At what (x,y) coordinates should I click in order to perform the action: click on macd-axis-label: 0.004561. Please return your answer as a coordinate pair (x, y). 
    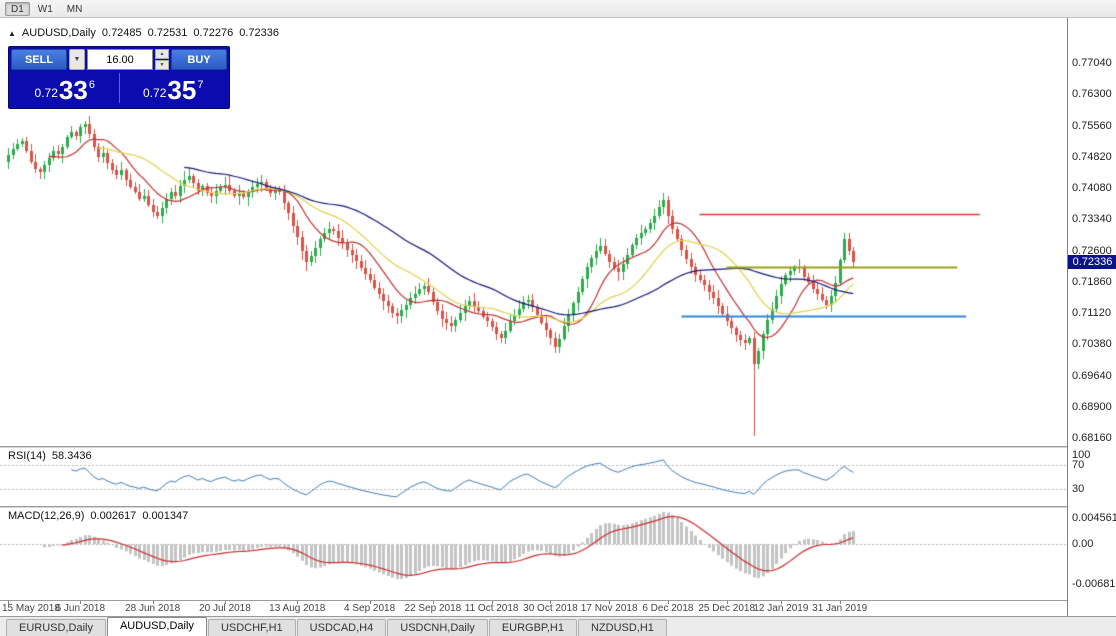
    Looking at the image, I should click on (1094, 517).